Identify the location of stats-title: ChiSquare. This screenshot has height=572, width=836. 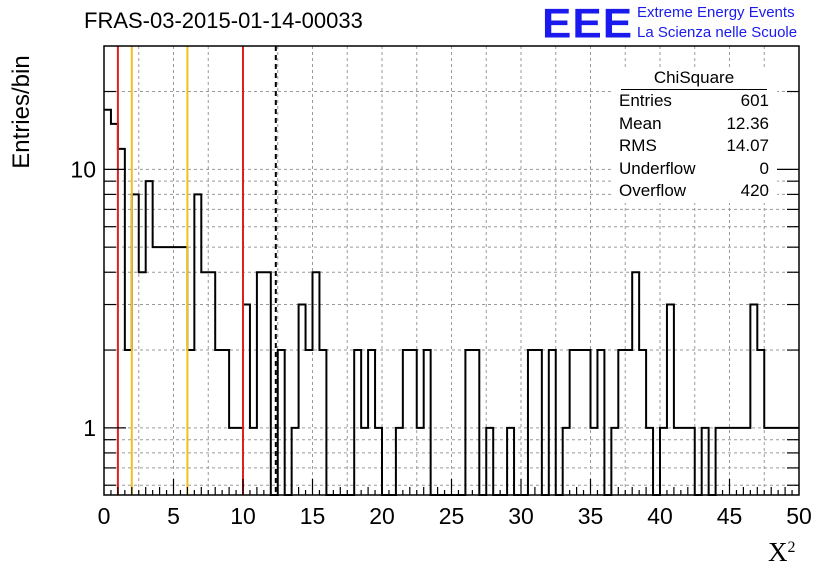
(694, 79).